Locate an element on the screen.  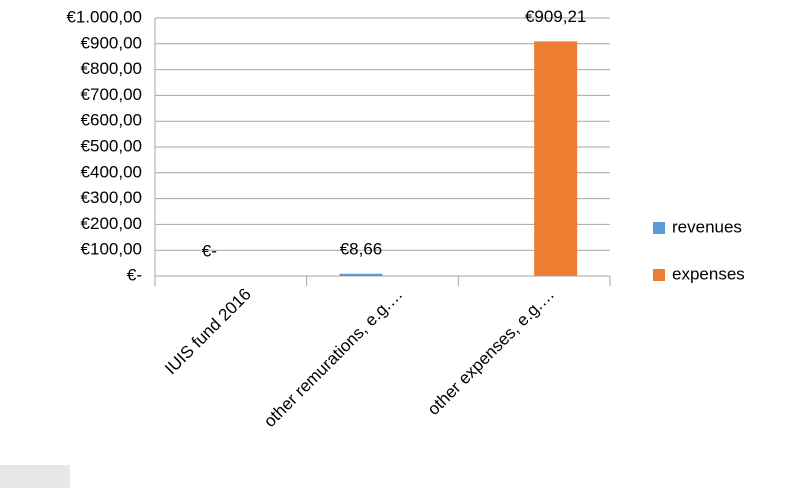
legend-label: expenses is located at coordinates (708, 273).